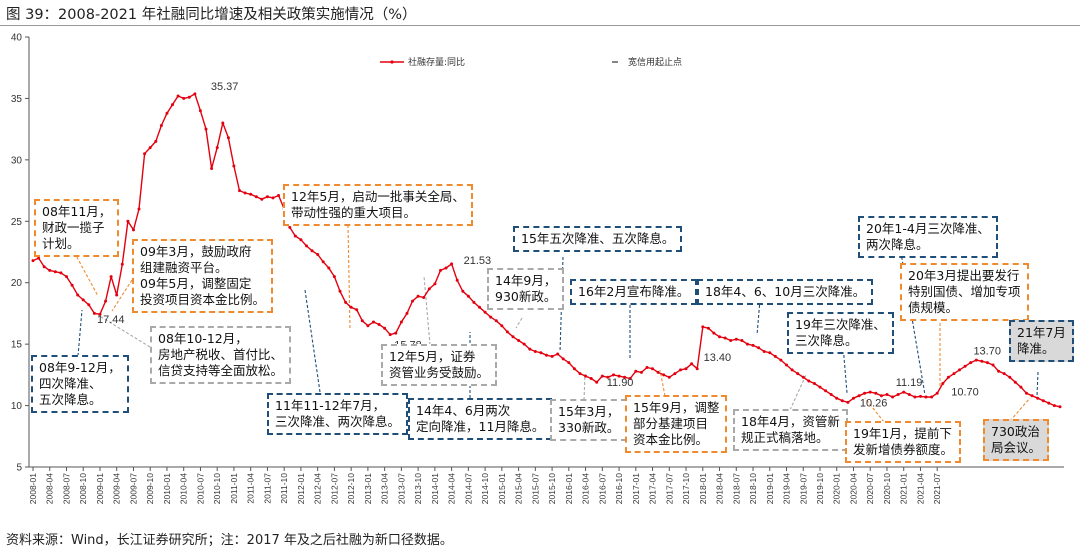 The image size is (1080, 554). What do you see at coordinates (586, 488) in the screenshot?
I see `x-tick-label: 2016-04` at bounding box center [586, 488].